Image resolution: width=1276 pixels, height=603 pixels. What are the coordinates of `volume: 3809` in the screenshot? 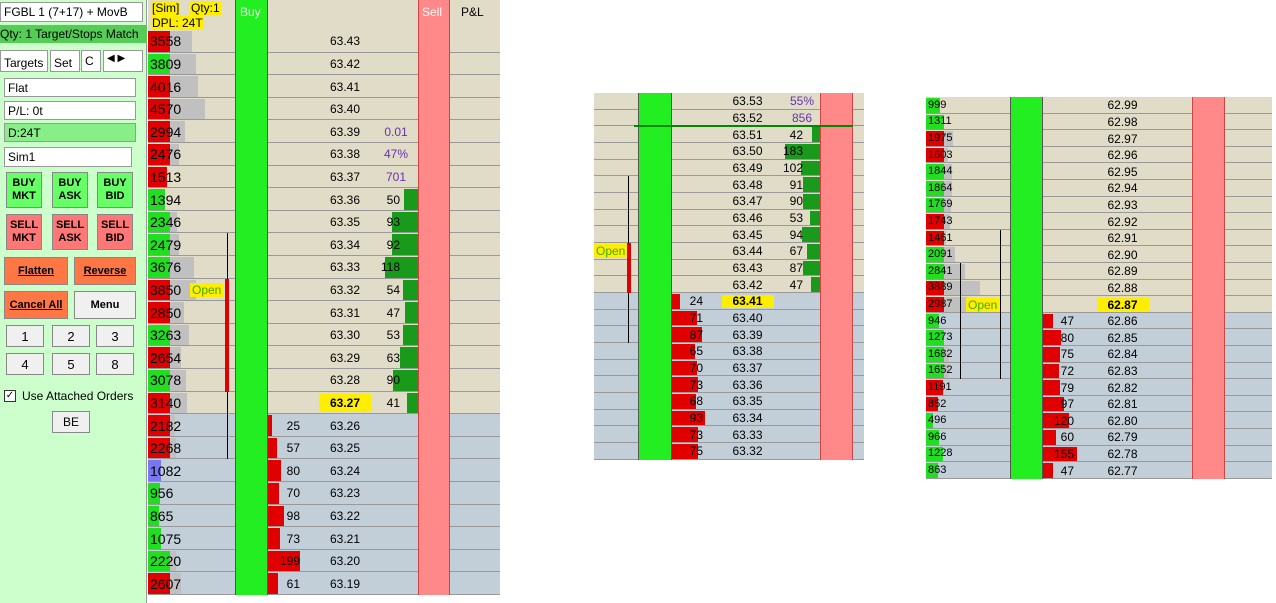 It's located at (166, 63).